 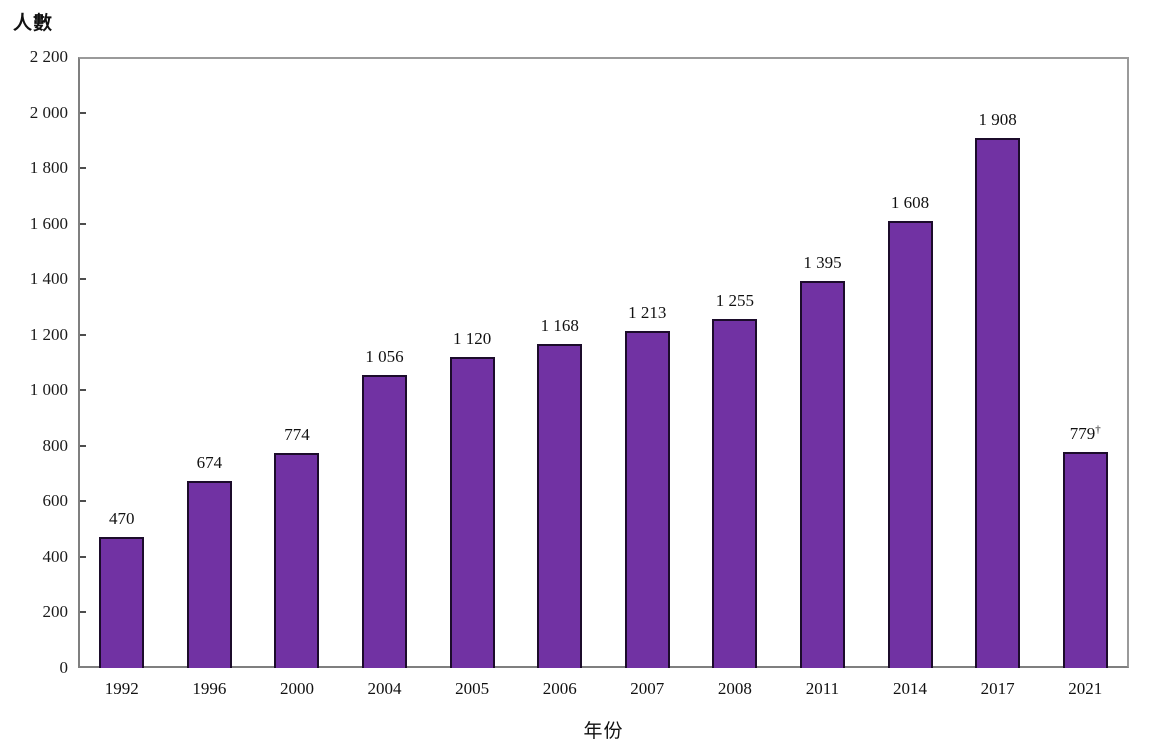 I want to click on x-tick-label: 2005, so click(x=472, y=688).